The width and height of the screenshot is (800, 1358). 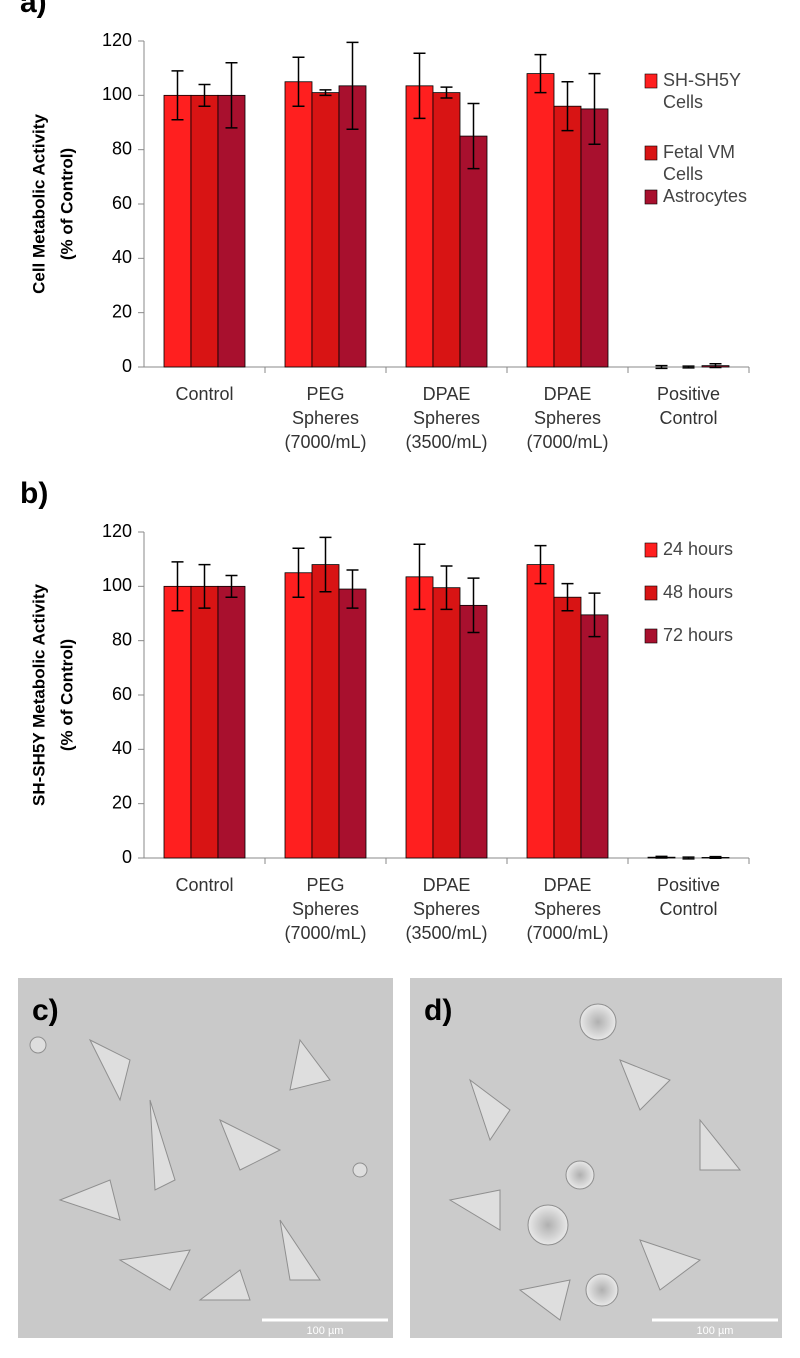 I want to click on legend-entry: Fetal VM Cells, so click(x=699, y=163).